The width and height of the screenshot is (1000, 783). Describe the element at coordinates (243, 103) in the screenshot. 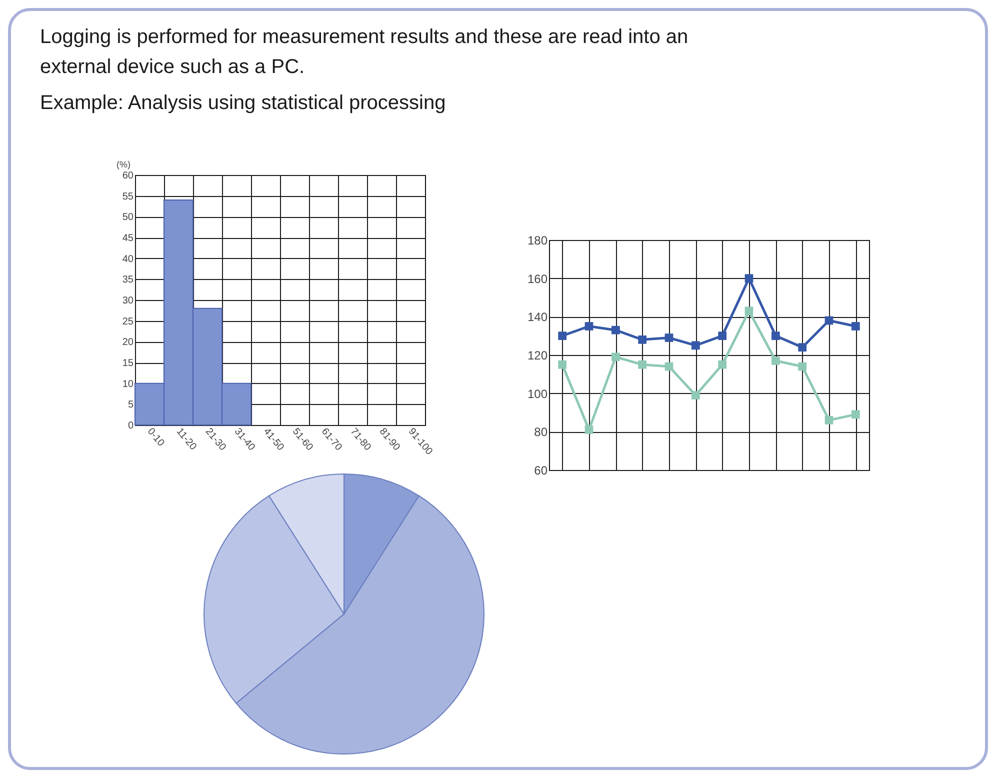

I see `text: Example: Analysis using statistical processing` at that location.